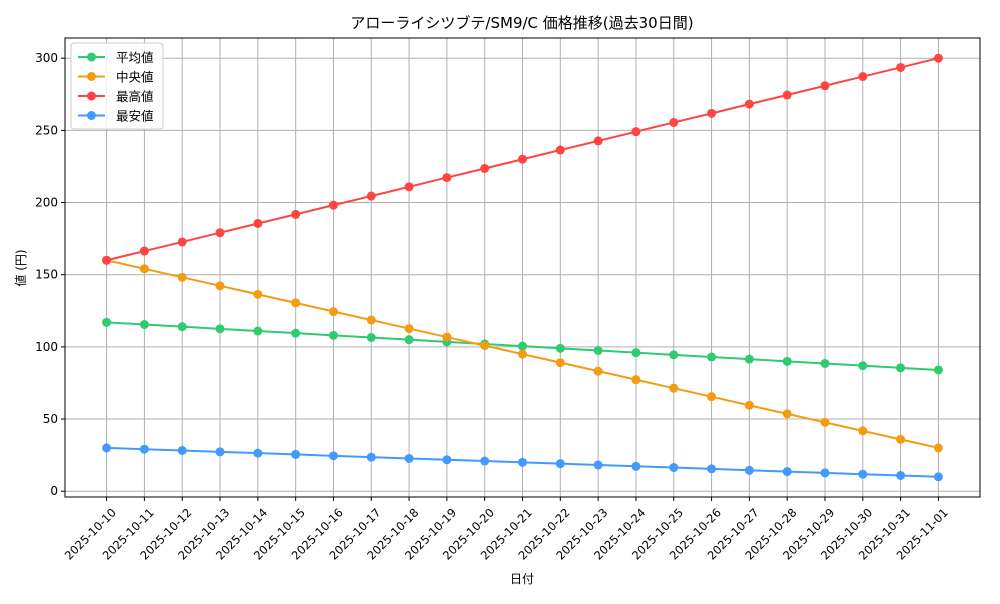 The width and height of the screenshot is (1000, 604). Describe the element at coordinates (54, 491) in the screenshot. I see `y-tick-label: 0` at that location.